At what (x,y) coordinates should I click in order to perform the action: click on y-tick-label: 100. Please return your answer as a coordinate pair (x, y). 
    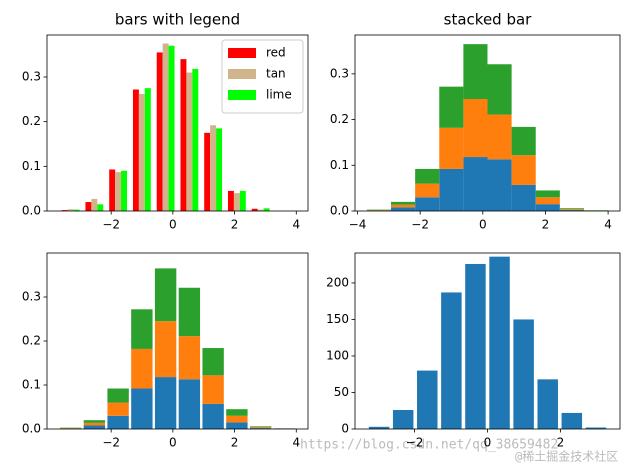
    Looking at the image, I should click on (337, 355).